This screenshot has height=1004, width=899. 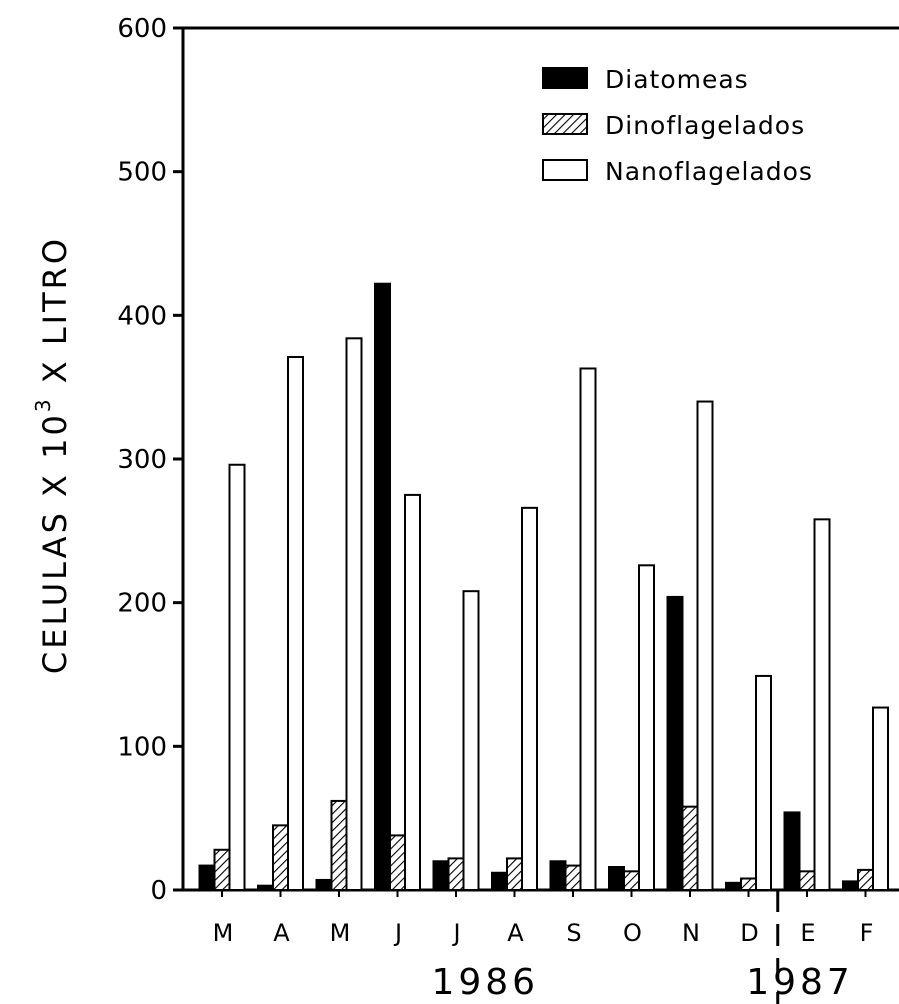 I want to click on y-axis-ticks: 0 100 200 300 400 500 600, so click(x=150, y=460).